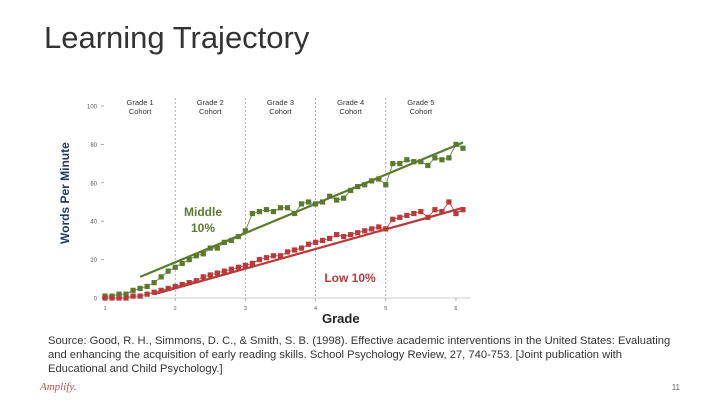 This screenshot has width=720, height=405. What do you see at coordinates (420, 102) in the screenshot?
I see `cohort-label: Grade 5` at bounding box center [420, 102].